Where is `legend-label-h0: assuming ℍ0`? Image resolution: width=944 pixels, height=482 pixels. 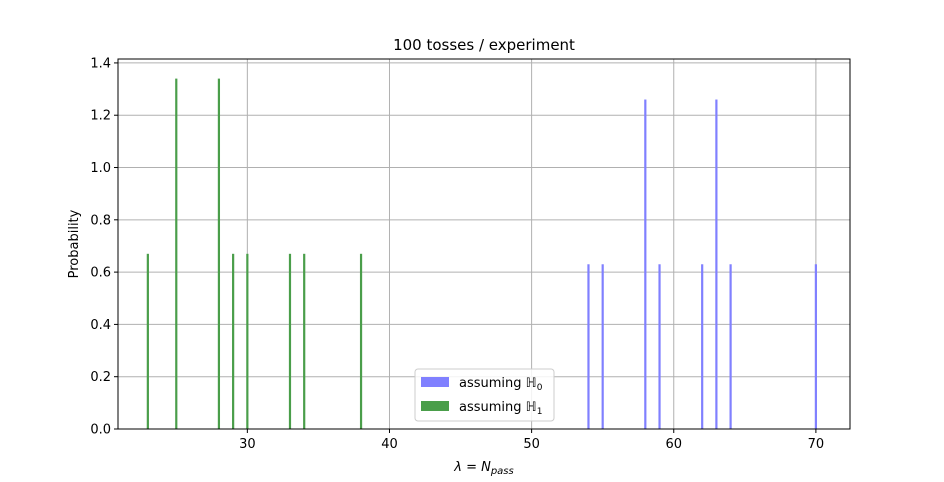
legend-label-h0: assuming ℍ0 is located at coordinates (501, 384).